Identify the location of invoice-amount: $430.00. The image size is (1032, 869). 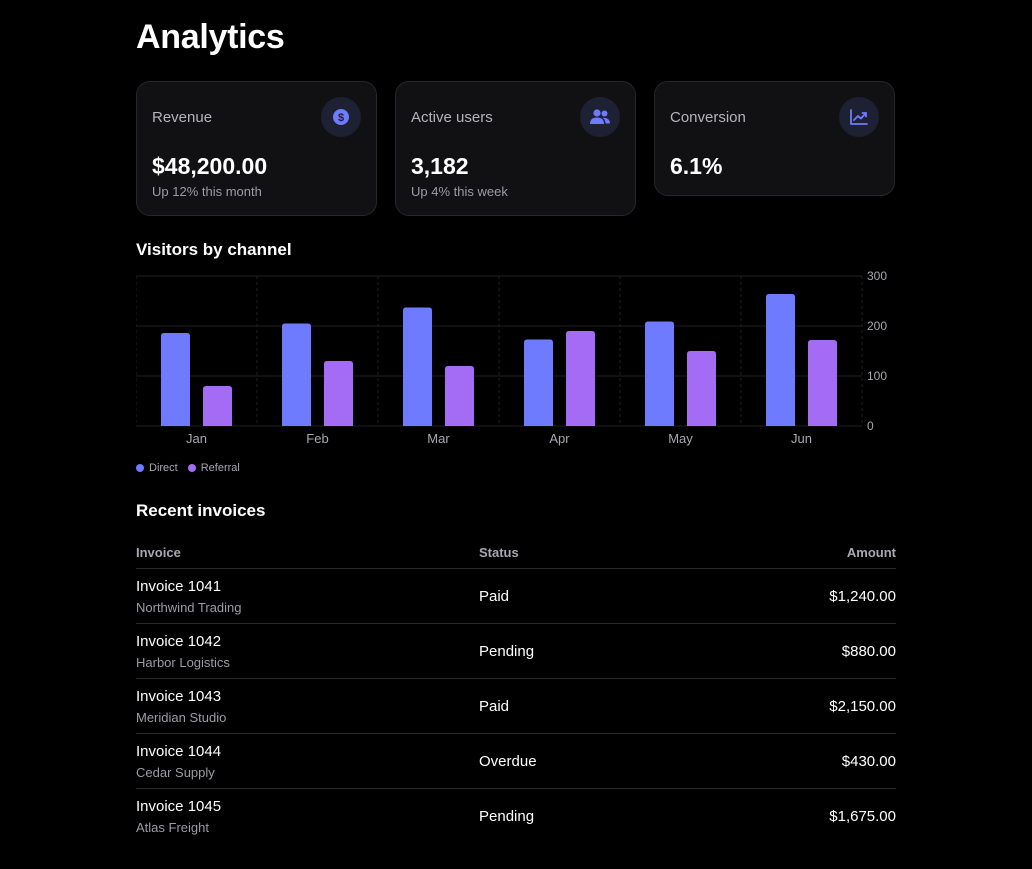
(868, 761).